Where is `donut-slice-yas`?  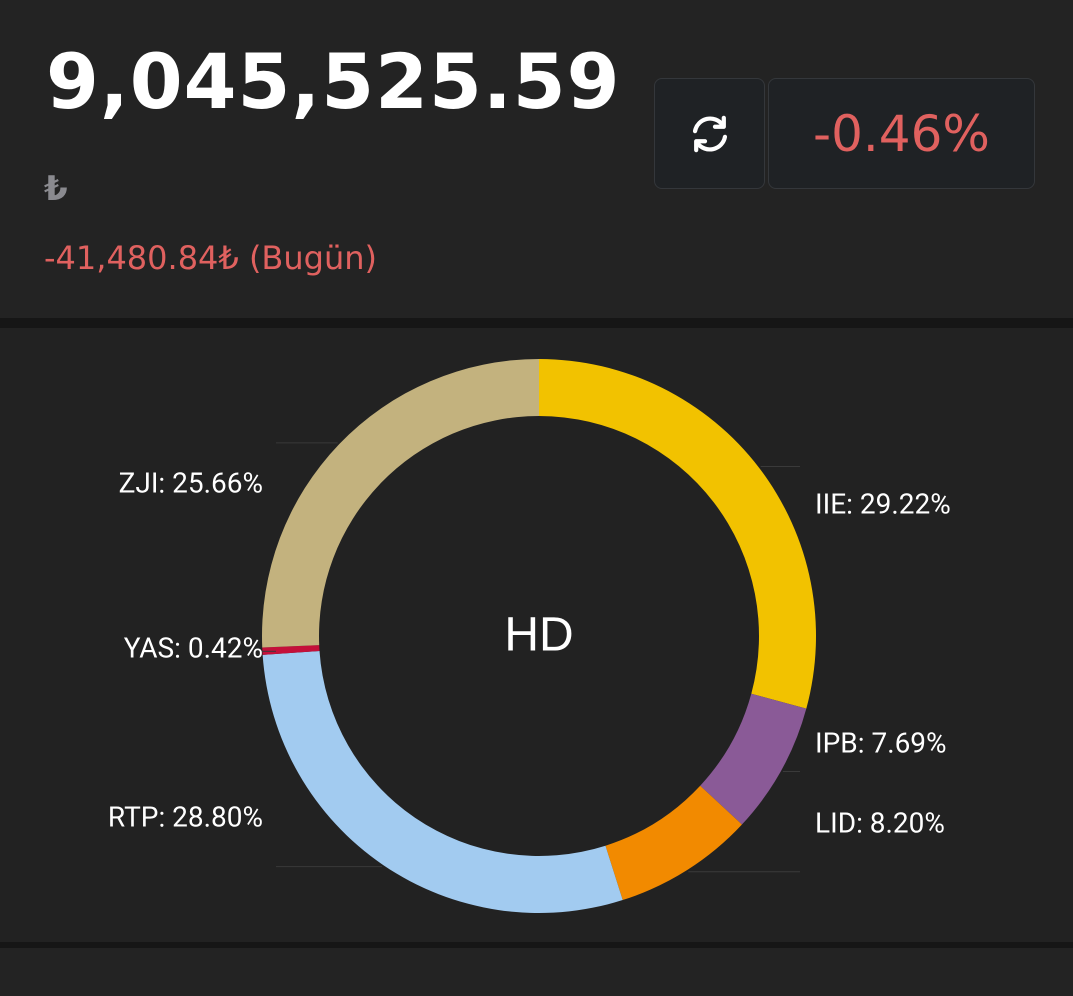 donut-slice-yas is located at coordinates (291, 650).